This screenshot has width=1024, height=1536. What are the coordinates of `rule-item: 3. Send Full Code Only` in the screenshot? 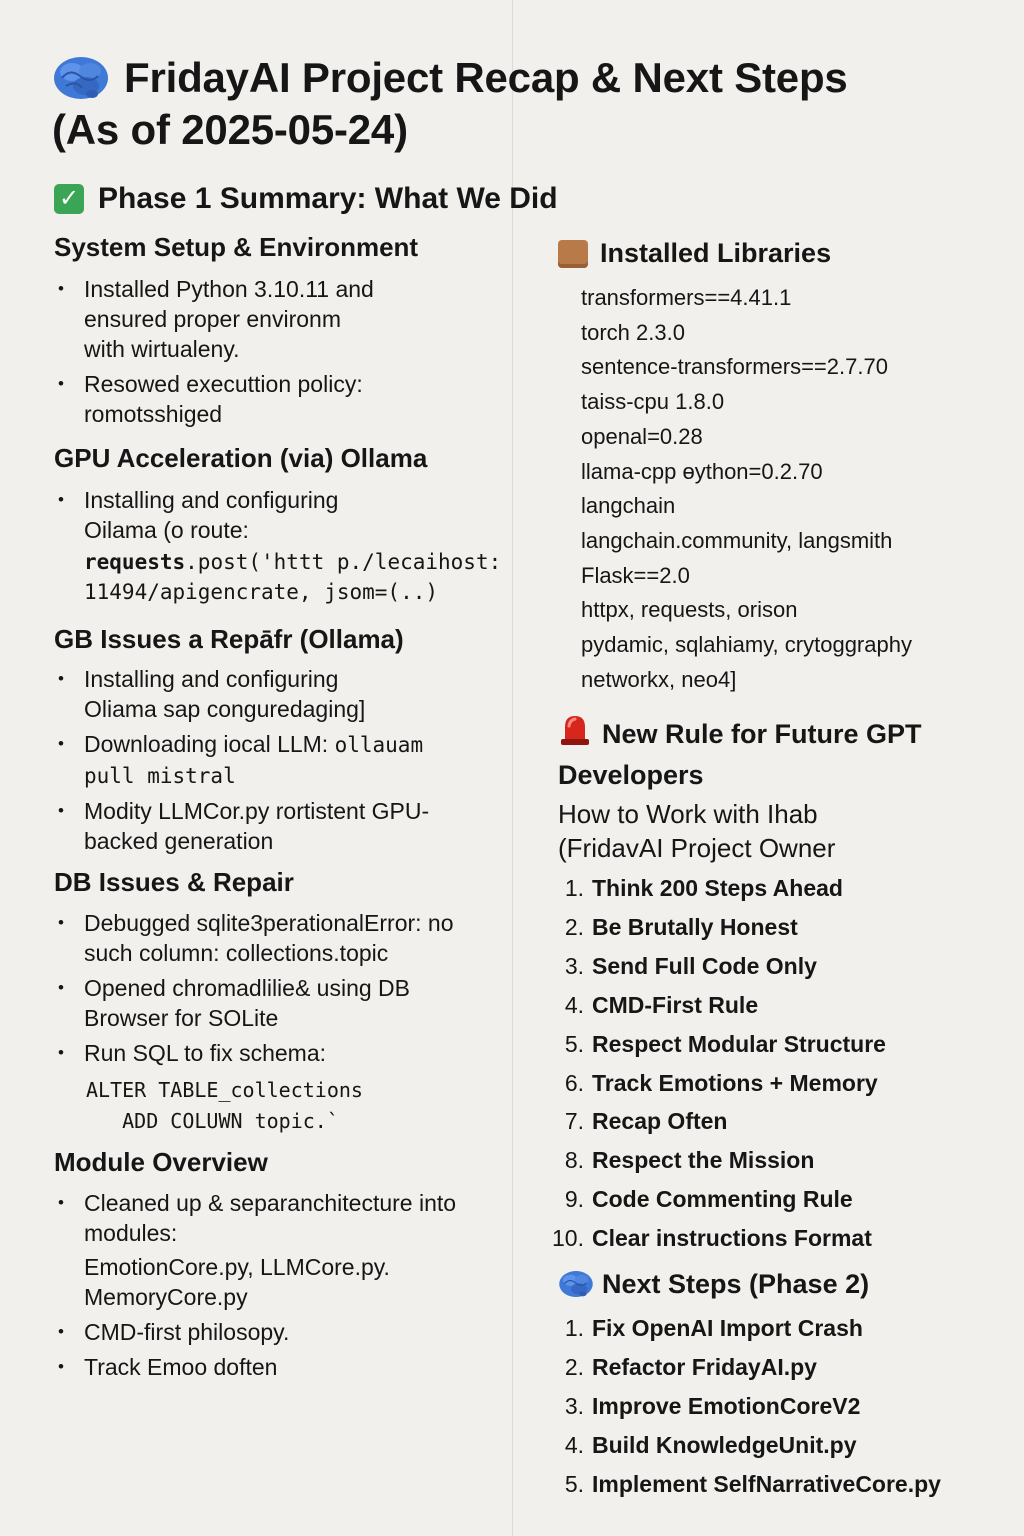 It's located at (722, 966).